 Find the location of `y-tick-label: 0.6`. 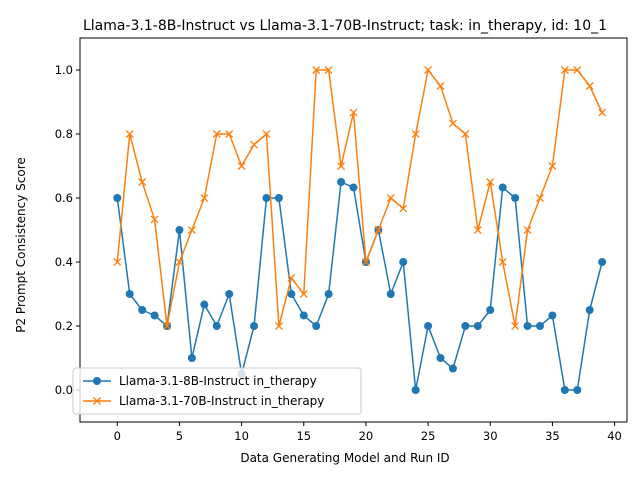

y-tick-label: 0.6 is located at coordinates (64, 198).